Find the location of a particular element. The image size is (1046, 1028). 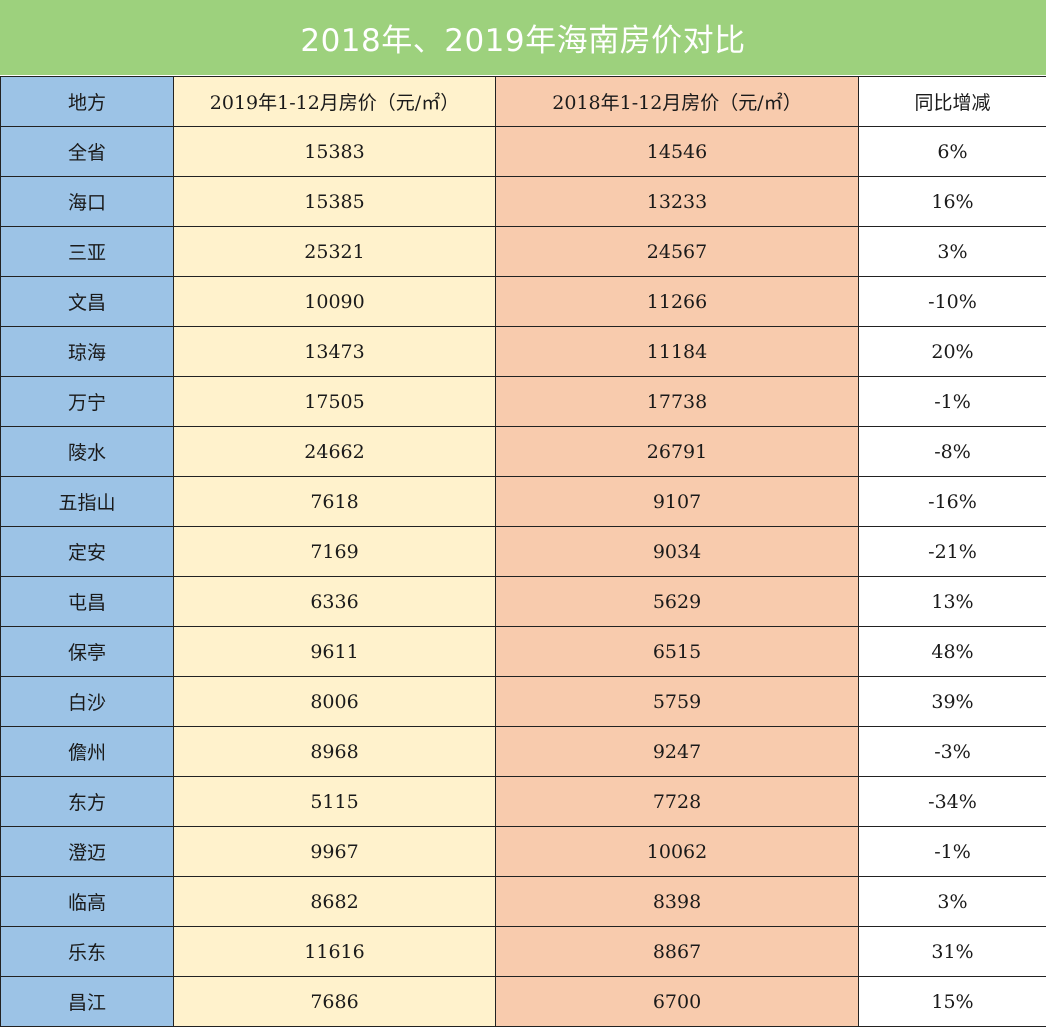

price-2018-cell: 9107 is located at coordinates (677, 501).